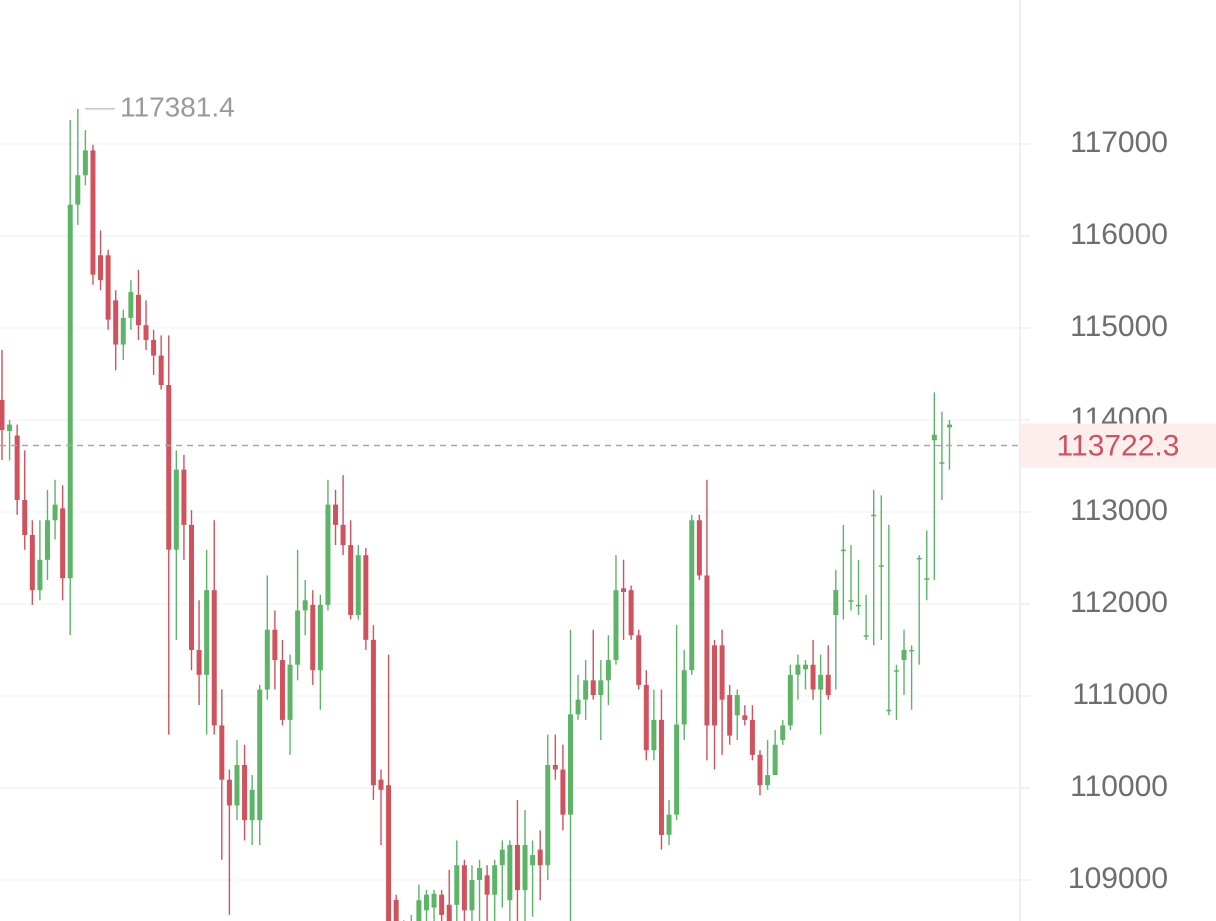  Describe the element at coordinates (177, 106) in the screenshot. I see `max-label: 117381.4` at that location.